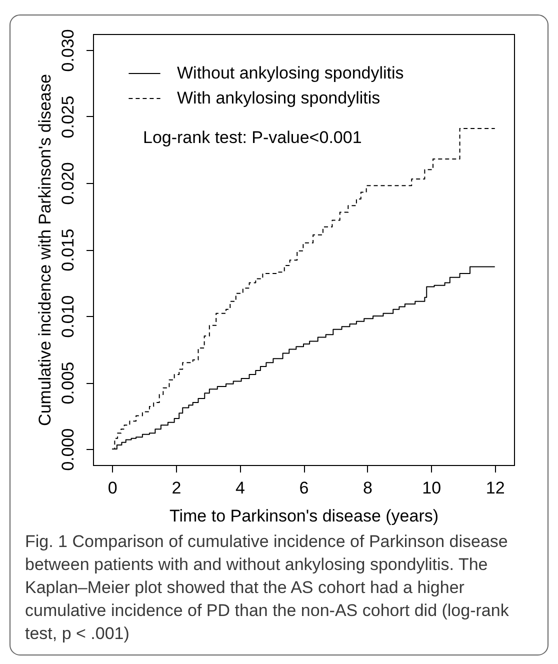  What do you see at coordinates (267, 587) in the screenshot?
I see `caption: Fig. 1 Comparison of cumulative incidence of Parkinson disease between patients with and without ankylosing spondylitis. The Kaplan–Meier plot showed that the AS cohort had a higher cumulative incidence of PD than the non-AS cohort did (log-rank test, p < .001)` at bounding box center [267, 587].